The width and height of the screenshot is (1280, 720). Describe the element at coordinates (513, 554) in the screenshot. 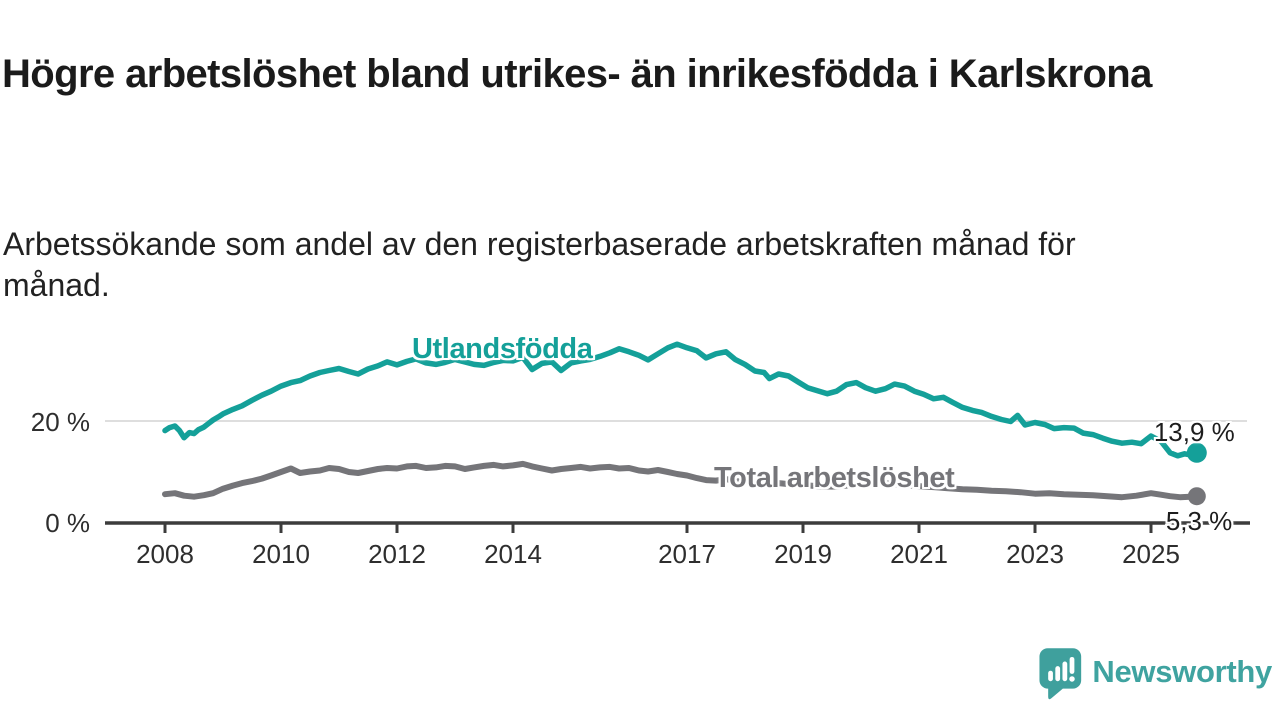

I see `x-tick-label: 2014` at that location.